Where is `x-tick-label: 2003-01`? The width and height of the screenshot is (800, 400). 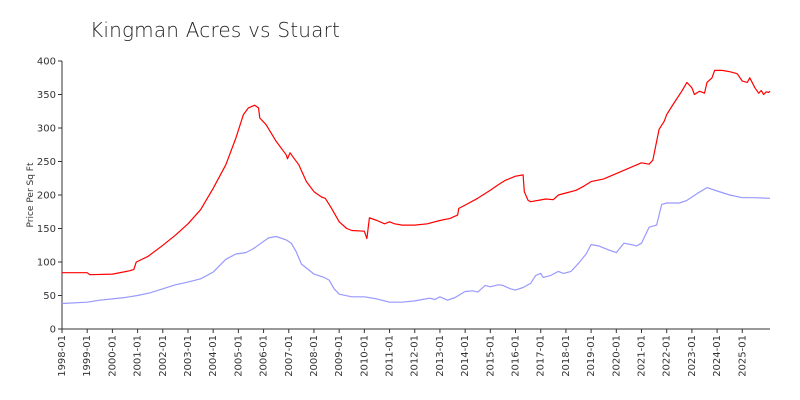
x-tick-label: 2003-01 is located at coordinates (188, 356).